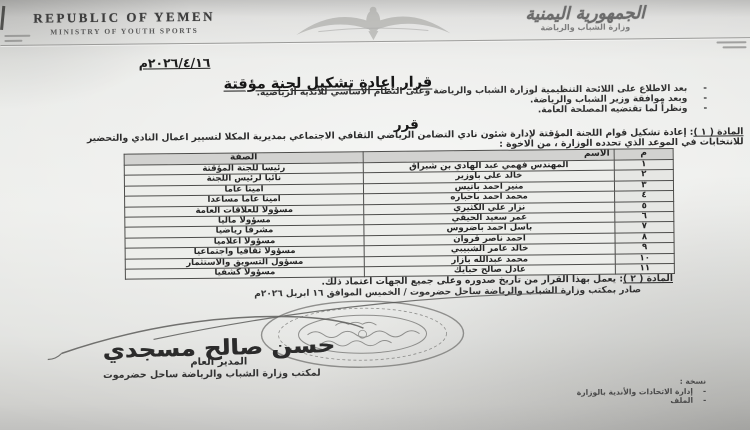 The height and width of the screenshot is (430, 750). Describe the element at coordinates (219, 362) in the screenshot. I see `signatory-title: المدير العام` at that location.